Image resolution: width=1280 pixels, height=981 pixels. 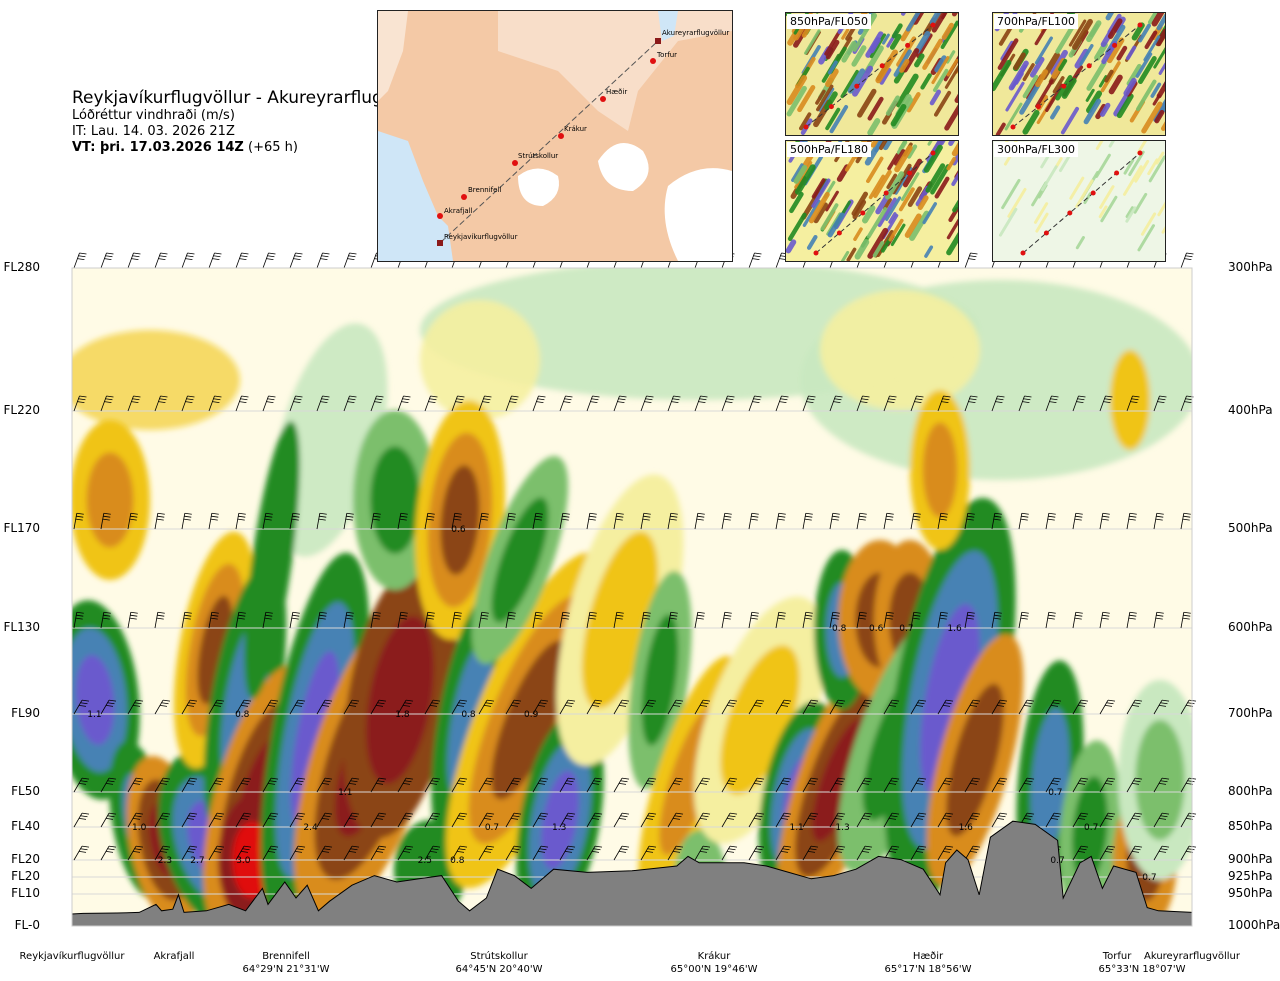 I want to click on fl-label: FL40, so click(x=25, y=826).